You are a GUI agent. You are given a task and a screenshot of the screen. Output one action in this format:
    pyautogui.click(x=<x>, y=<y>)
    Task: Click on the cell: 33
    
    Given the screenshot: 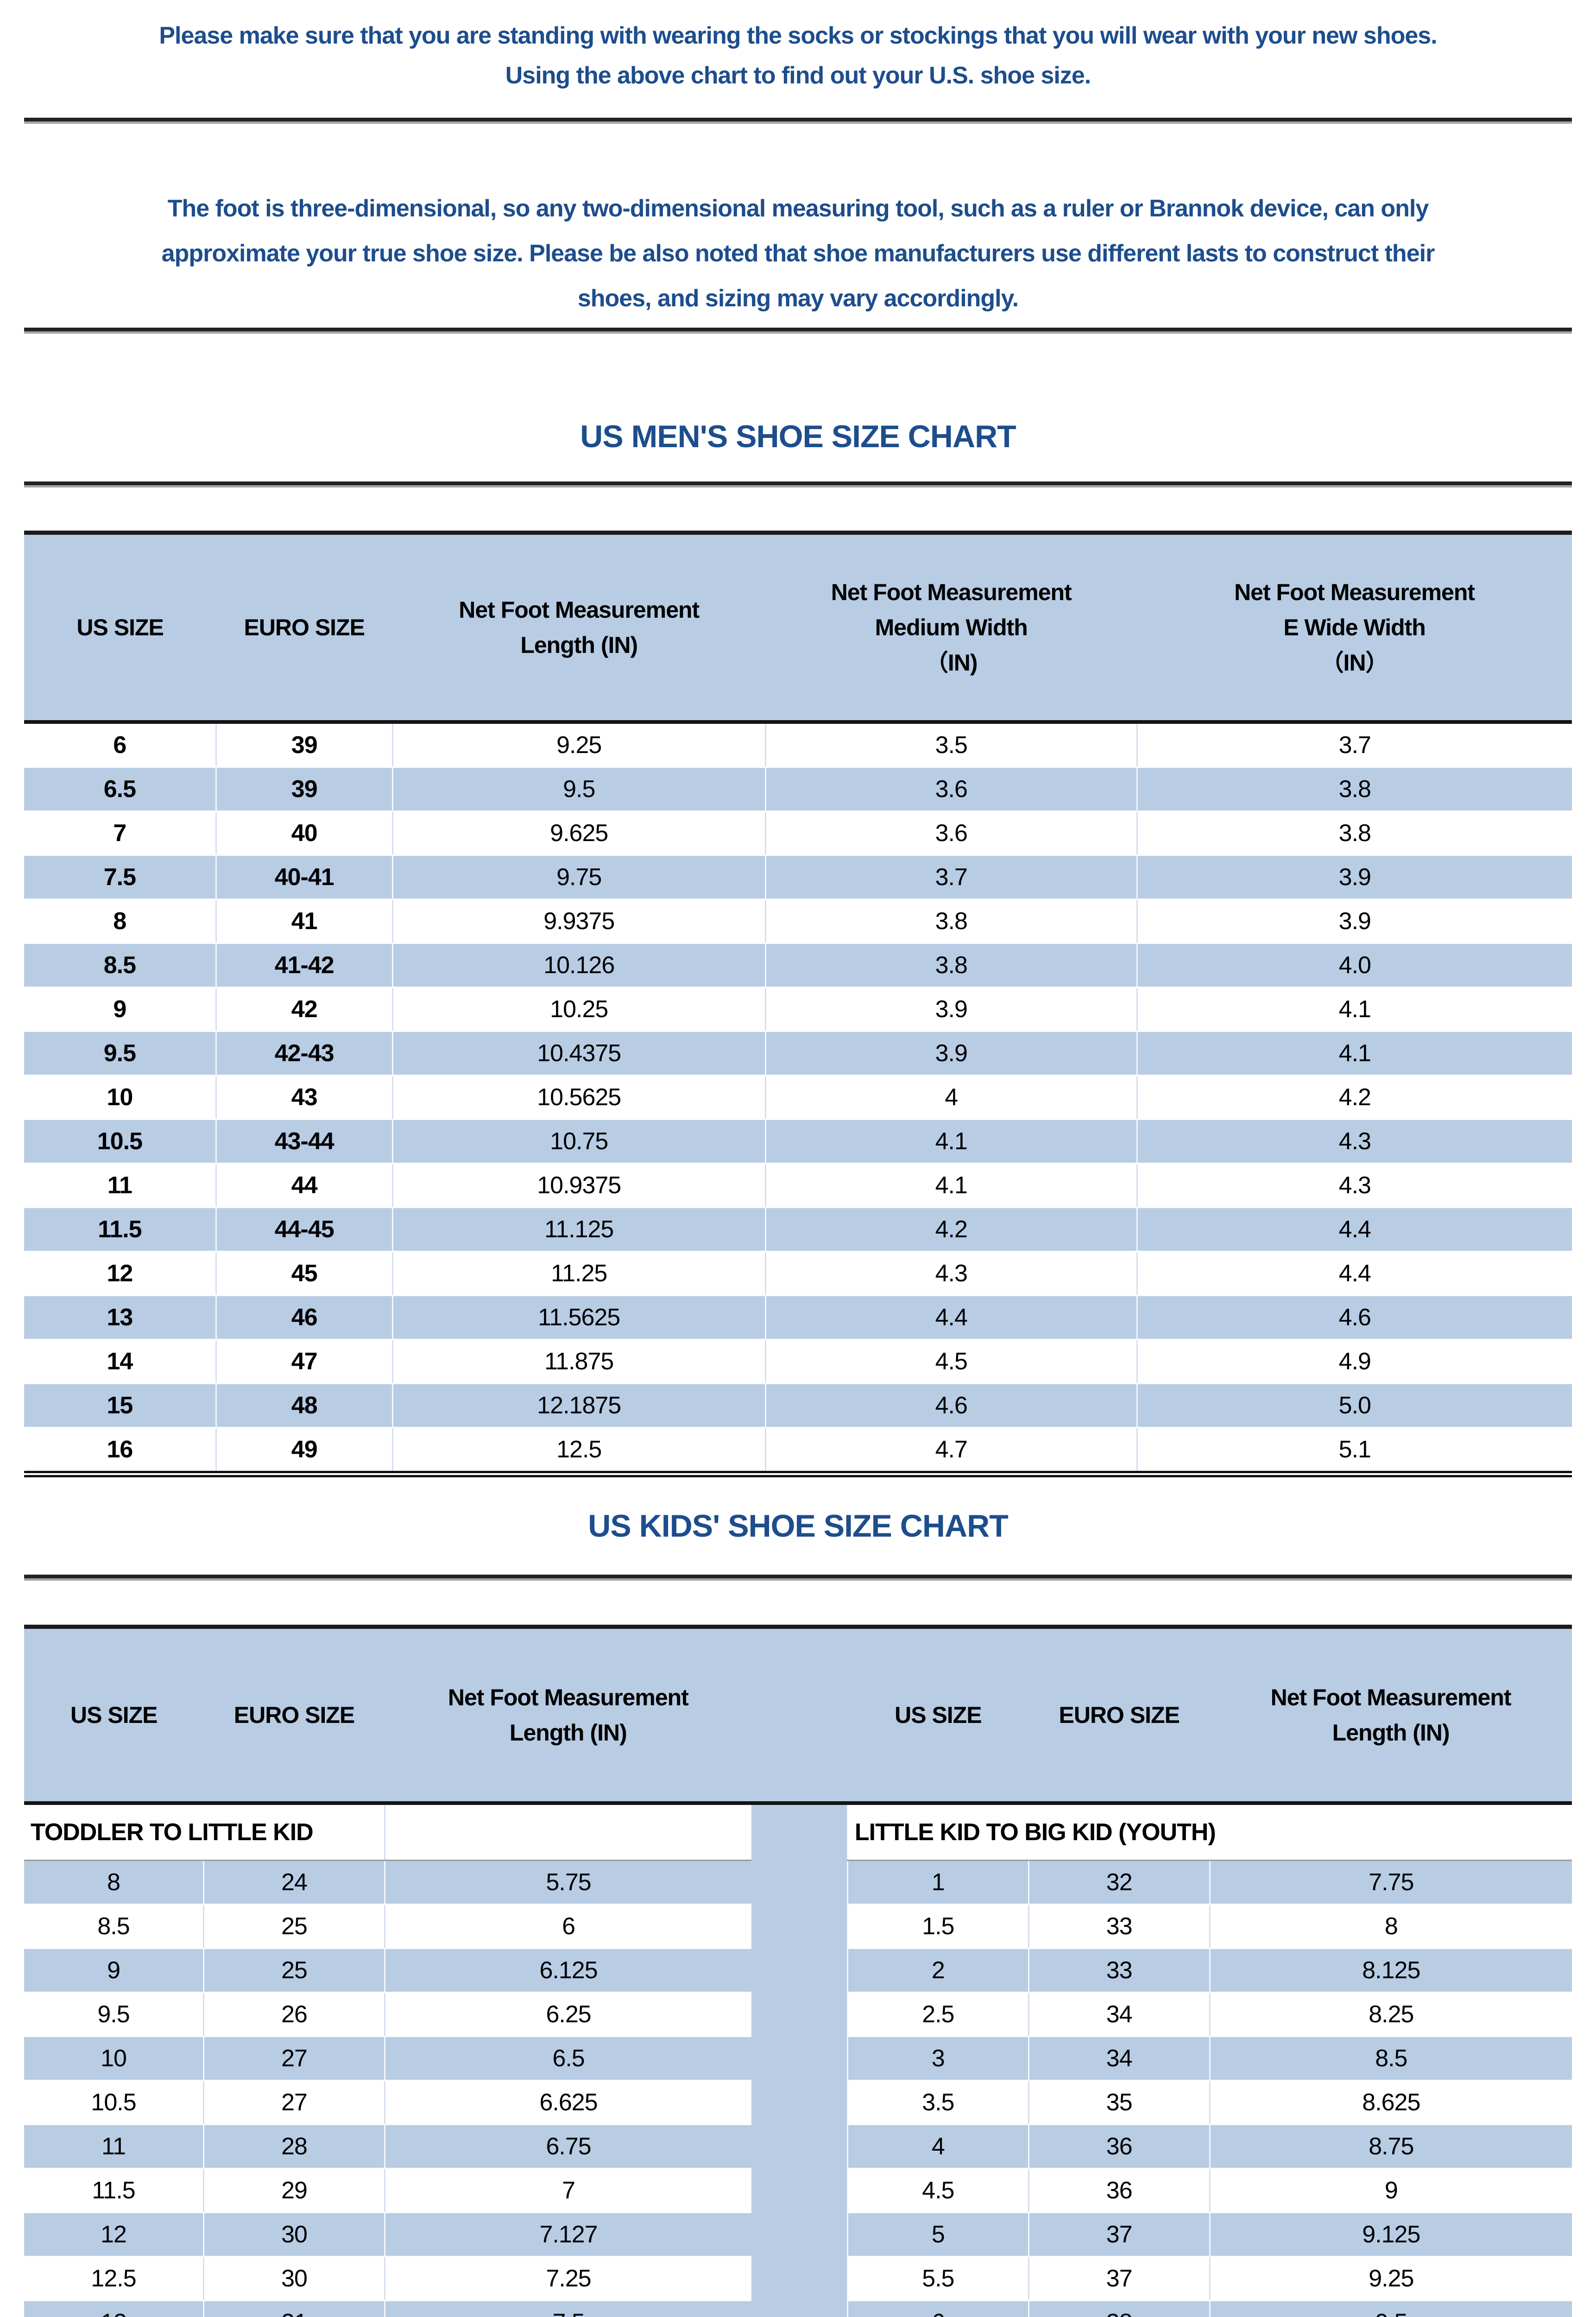 What is the action you would take?
    pyautogui.click(x=1119, y=1970)
    